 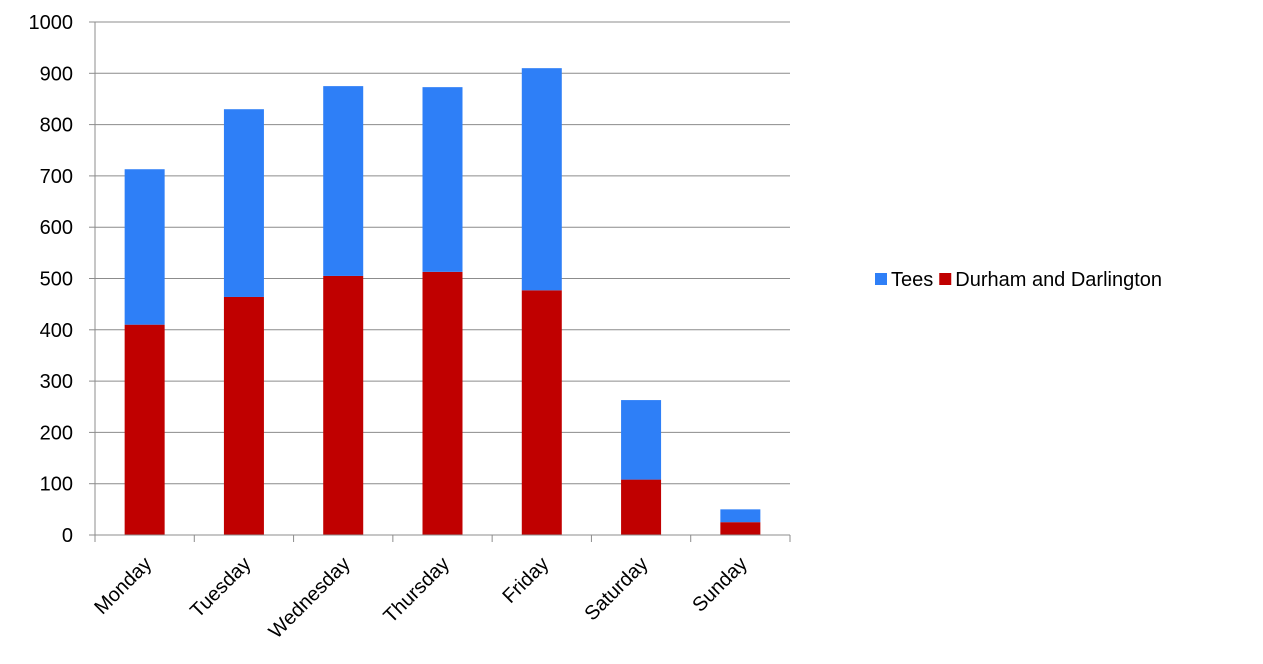 What do you see at coordinates (56, 177) in the screenshot?
I see `y-tick-label: 700` at bounding box center [56, 177].